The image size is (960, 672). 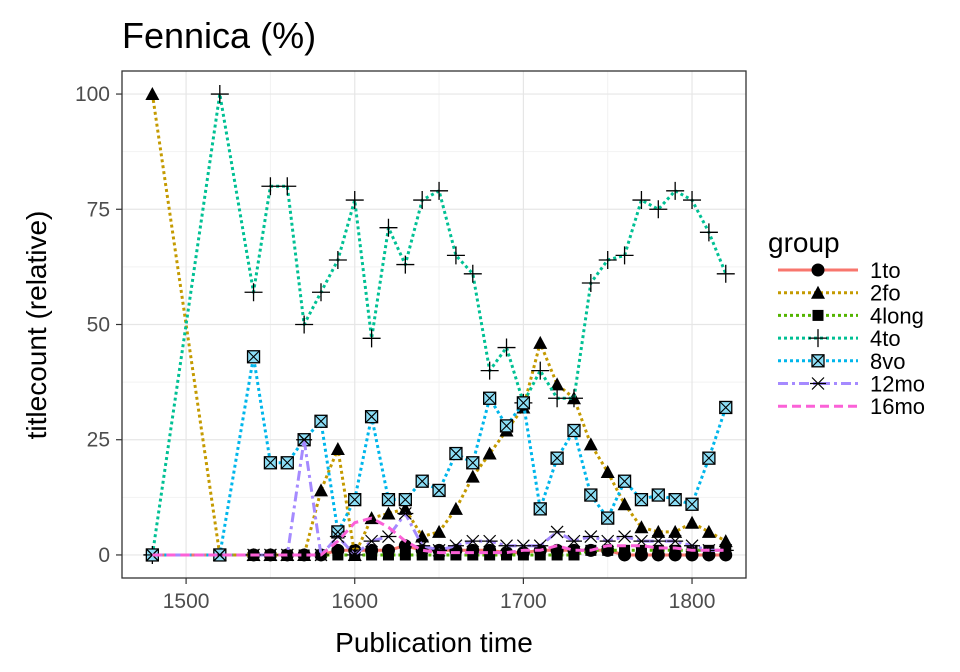 I want to click on x-tick-label: 1600, so click(x=354, y=601).